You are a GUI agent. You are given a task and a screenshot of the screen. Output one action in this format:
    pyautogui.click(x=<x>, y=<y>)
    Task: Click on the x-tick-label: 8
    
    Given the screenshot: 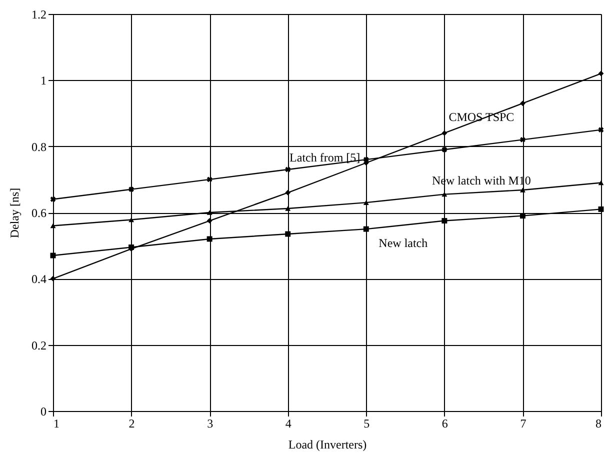 What is the action you would take?
    pyautogui.click(x=599, y=423)
    